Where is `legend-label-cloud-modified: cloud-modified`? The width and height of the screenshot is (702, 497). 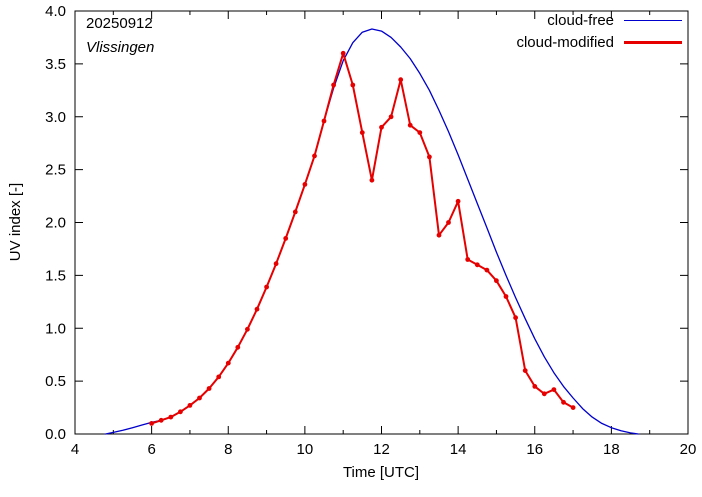
legend-label-cloud-modified: cloud-modified is located at coordinates (565, 42).